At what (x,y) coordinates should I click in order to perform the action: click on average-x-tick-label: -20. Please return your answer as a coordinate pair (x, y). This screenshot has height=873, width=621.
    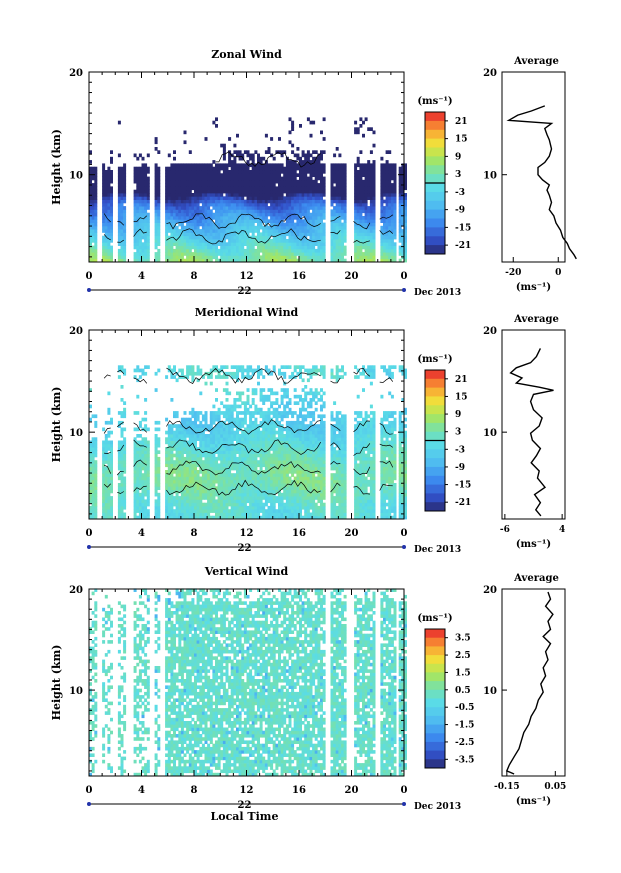
    Looking at the image, I should click on (513, 273).